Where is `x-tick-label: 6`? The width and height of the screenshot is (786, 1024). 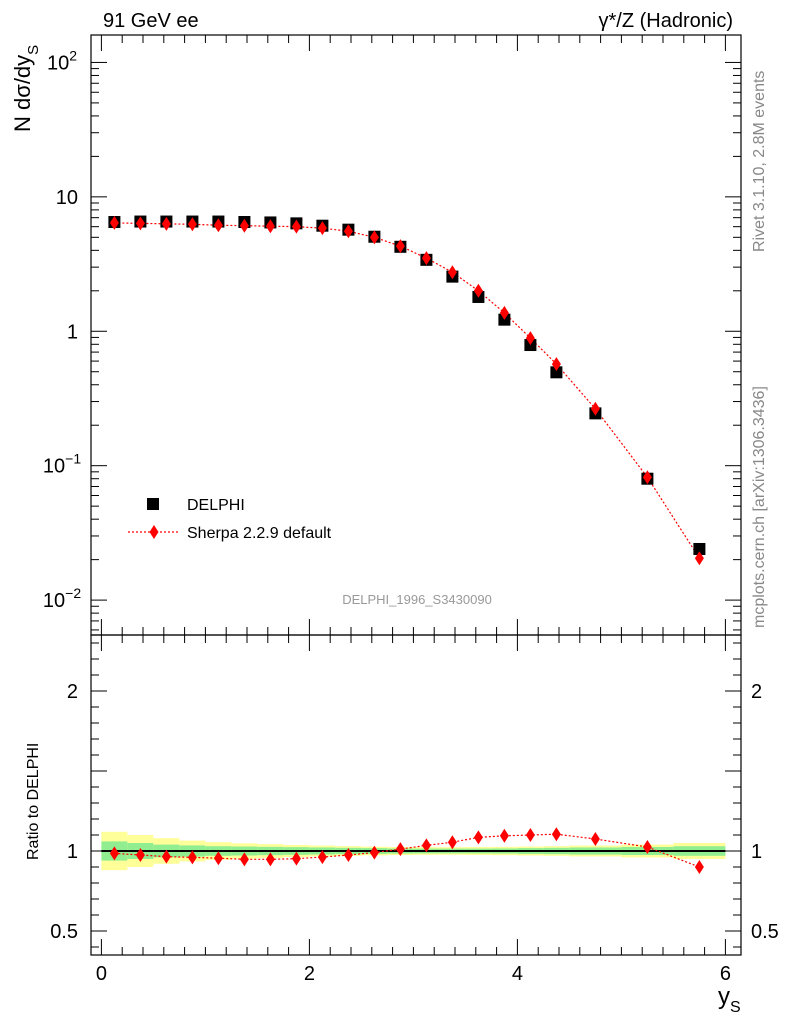
x-tick-label: 6 is located at coordinates (725, 974).